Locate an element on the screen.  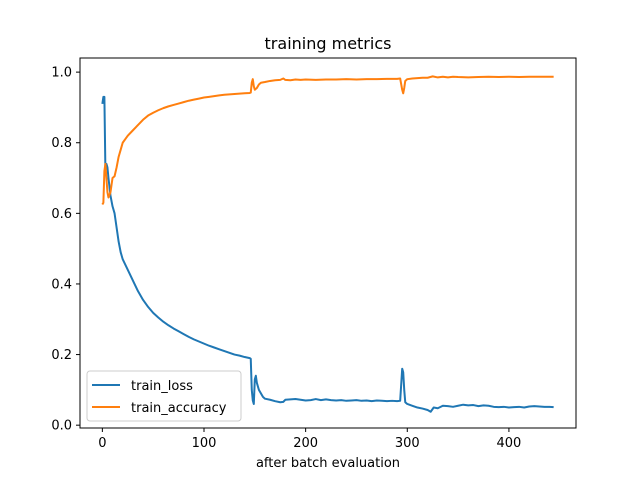
legend-label-train-loss: train_loss is located at coordinates (162, 386).